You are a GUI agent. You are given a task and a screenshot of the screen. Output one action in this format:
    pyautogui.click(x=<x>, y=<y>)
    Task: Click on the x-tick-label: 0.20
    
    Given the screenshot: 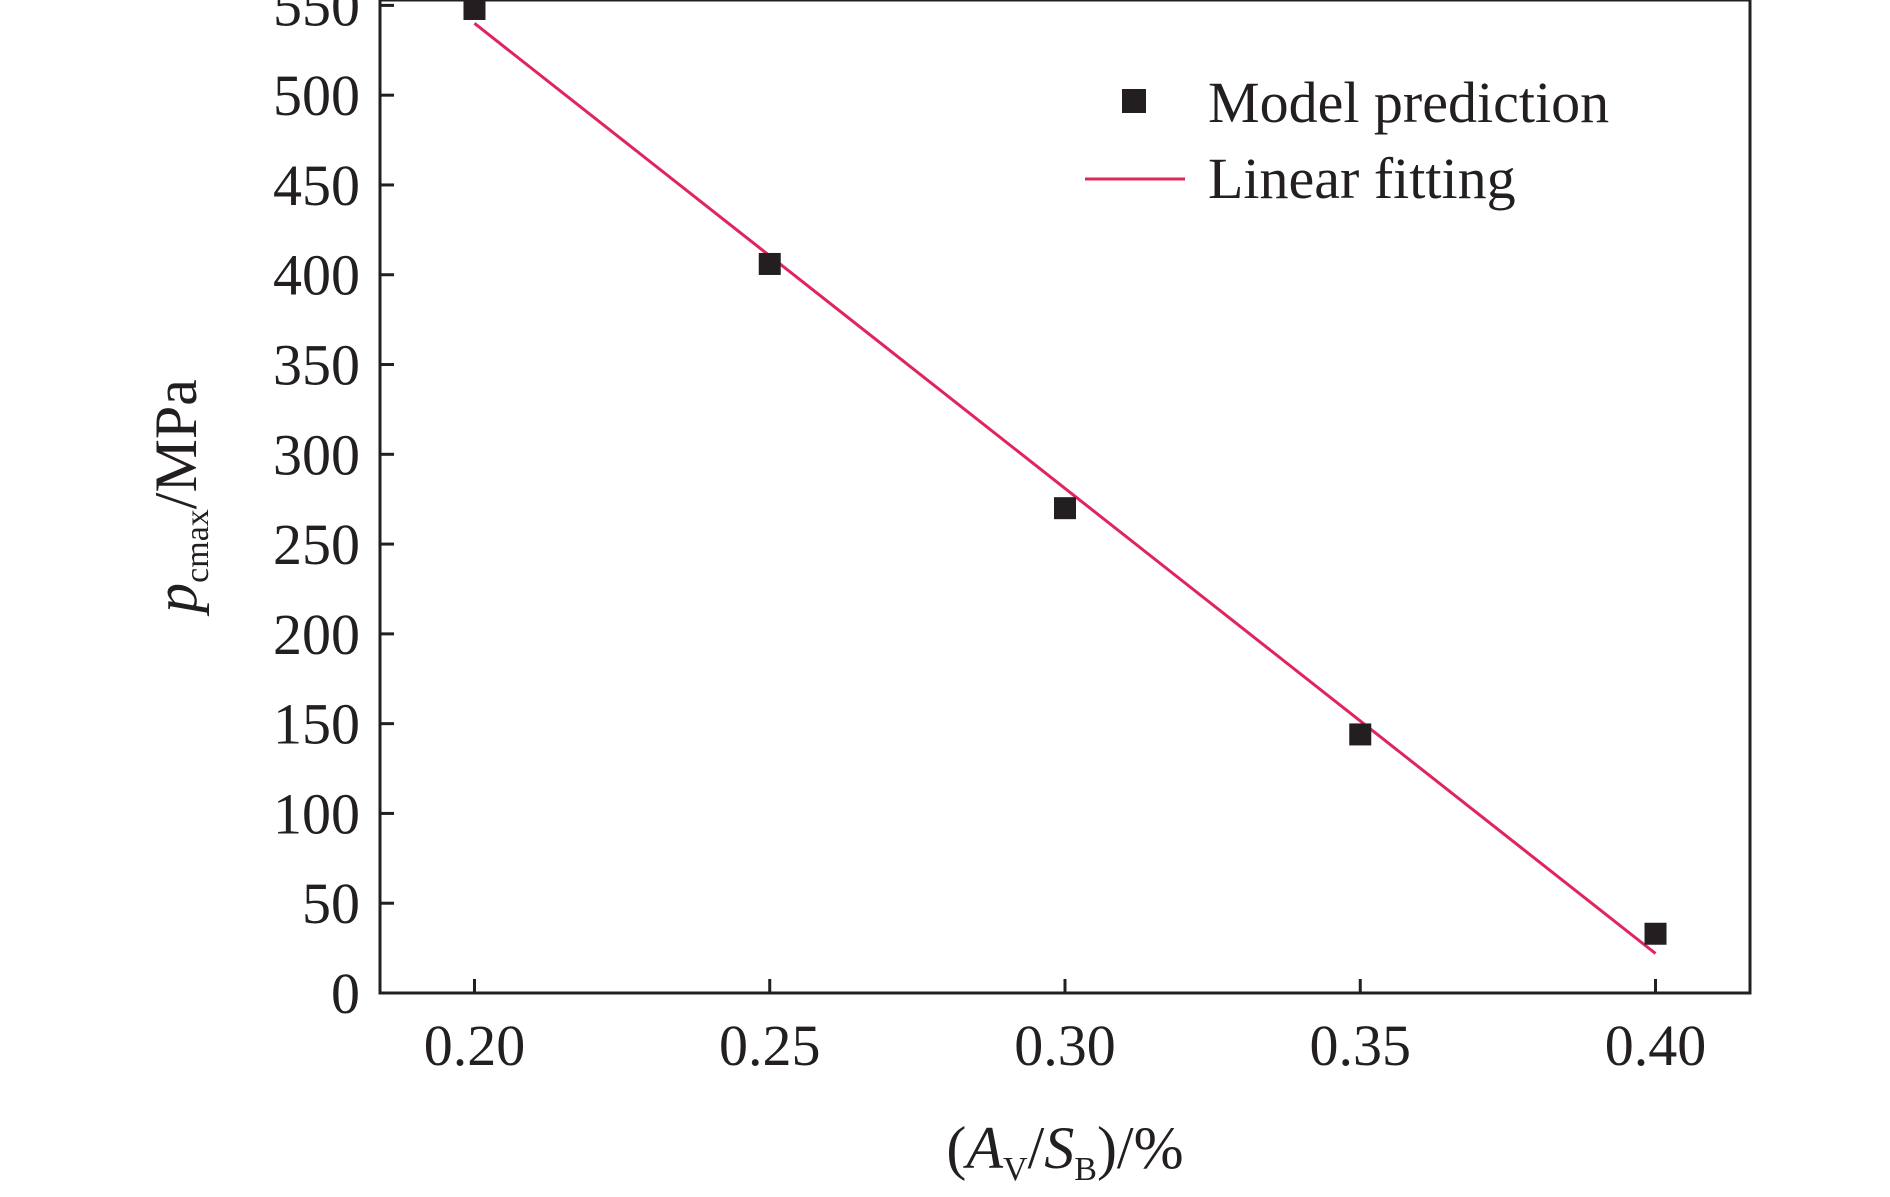 What is the action you would take?
    pyautogui.click(x=475, y=1045)
    